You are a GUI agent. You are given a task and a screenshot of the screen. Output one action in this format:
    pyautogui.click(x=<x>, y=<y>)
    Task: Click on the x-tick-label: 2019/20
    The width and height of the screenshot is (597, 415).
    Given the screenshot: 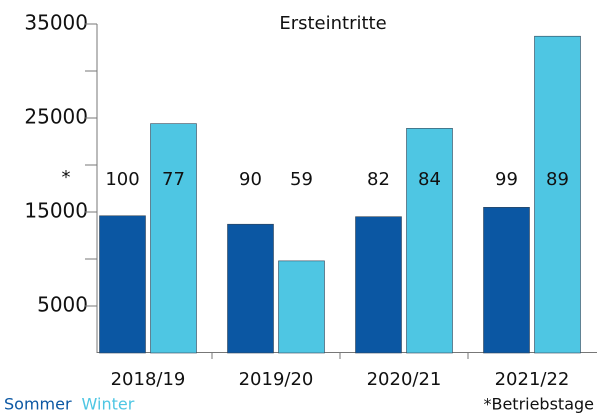 What is the action you would take?
    pyautogui.click(x=276, y=379)
    